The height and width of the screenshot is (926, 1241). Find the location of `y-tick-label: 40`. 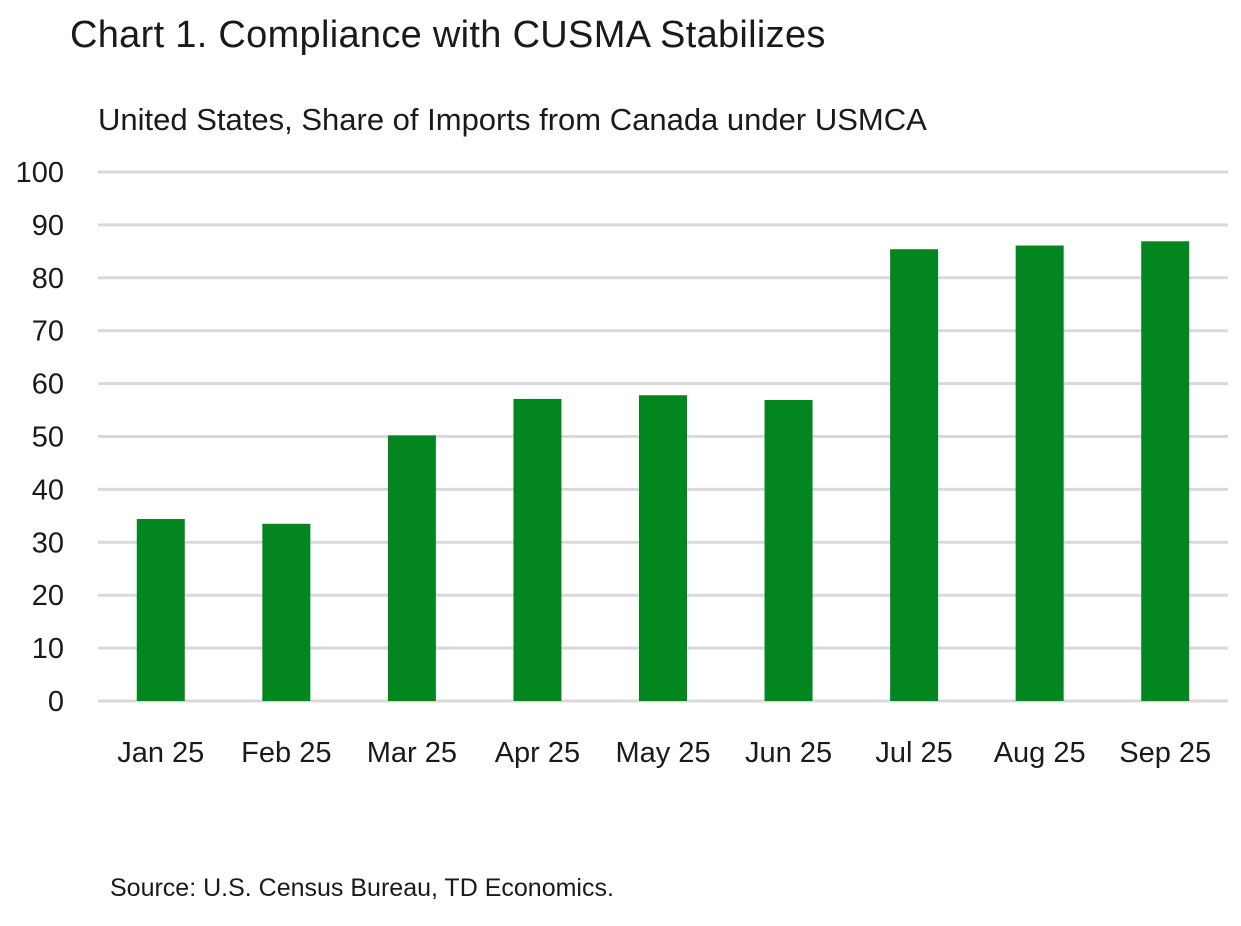

y-tick-label: 40 is located at coordinates (48, 490).